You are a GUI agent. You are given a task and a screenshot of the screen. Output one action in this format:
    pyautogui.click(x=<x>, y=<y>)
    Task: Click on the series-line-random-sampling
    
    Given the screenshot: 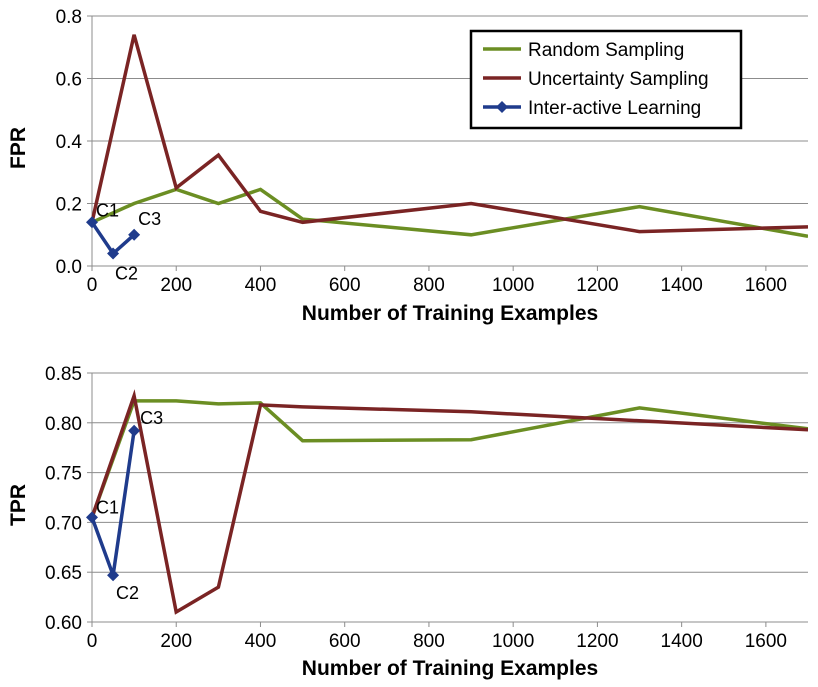 What is the action you would take?
    pyautogui.click(x=449, y=213)
    